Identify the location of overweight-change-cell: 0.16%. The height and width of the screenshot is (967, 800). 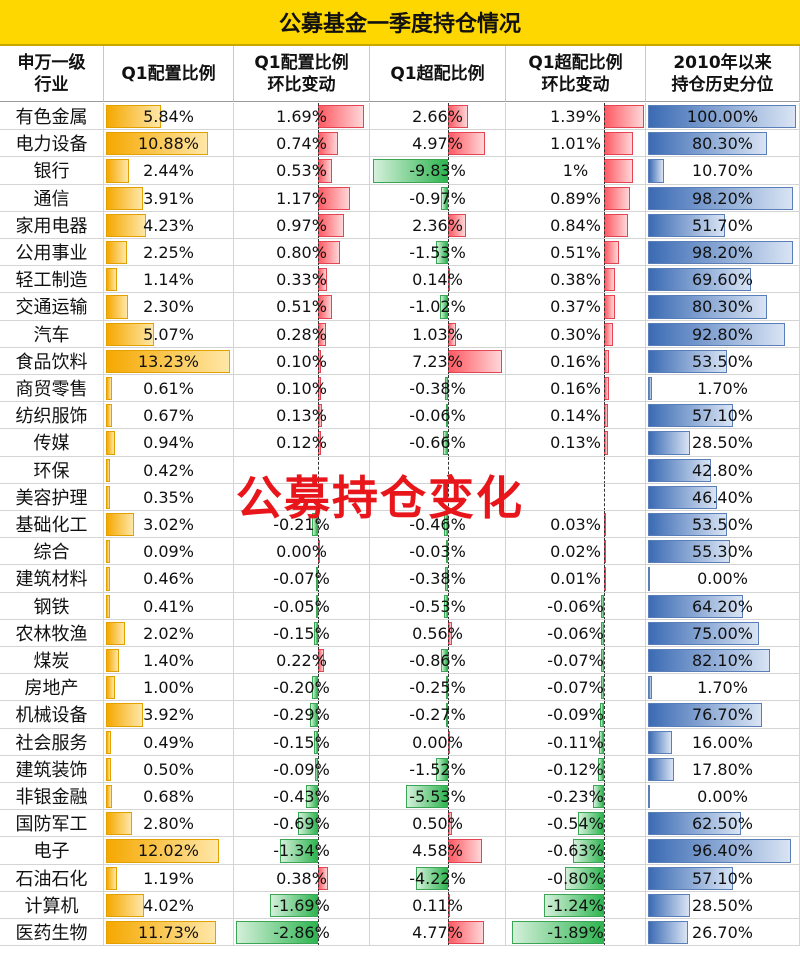
(576, 389).